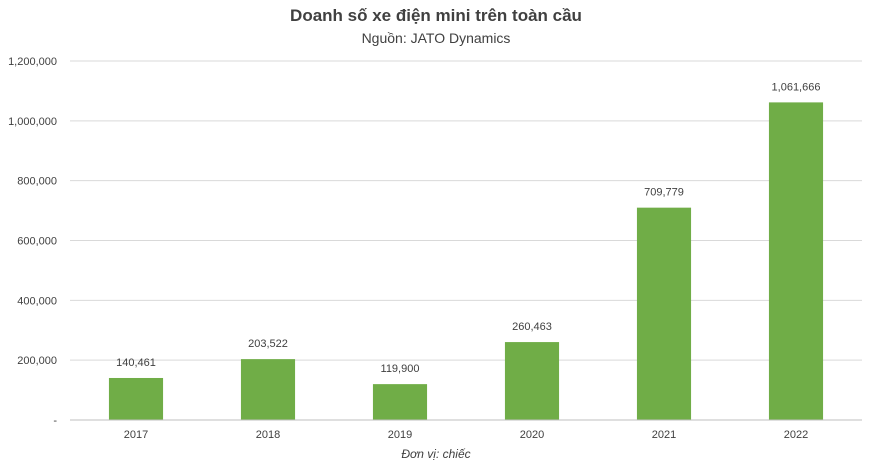 The height and width of the screenshot is (467, 872). I want to click on bar-2018, so click(268, 389).